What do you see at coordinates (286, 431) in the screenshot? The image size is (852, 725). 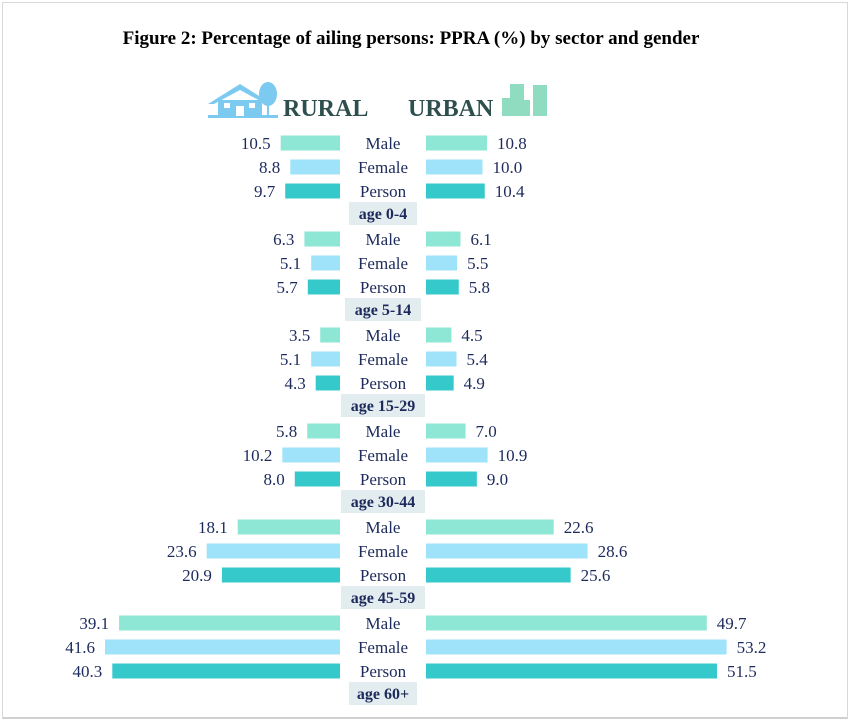 I see `data-label-rural: 5.8` at bounding box center [286, 431].